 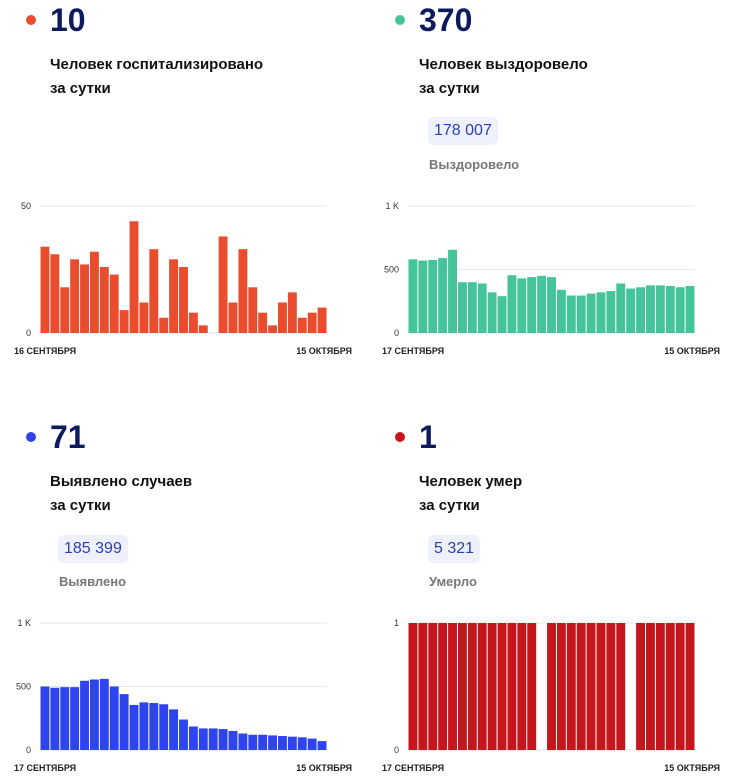 I want to click on recovered-chart: 0 500 1 K 17 СЕНТЯБРЯ 15 ОКТЯБРЯ, so click(x=551, y=278).